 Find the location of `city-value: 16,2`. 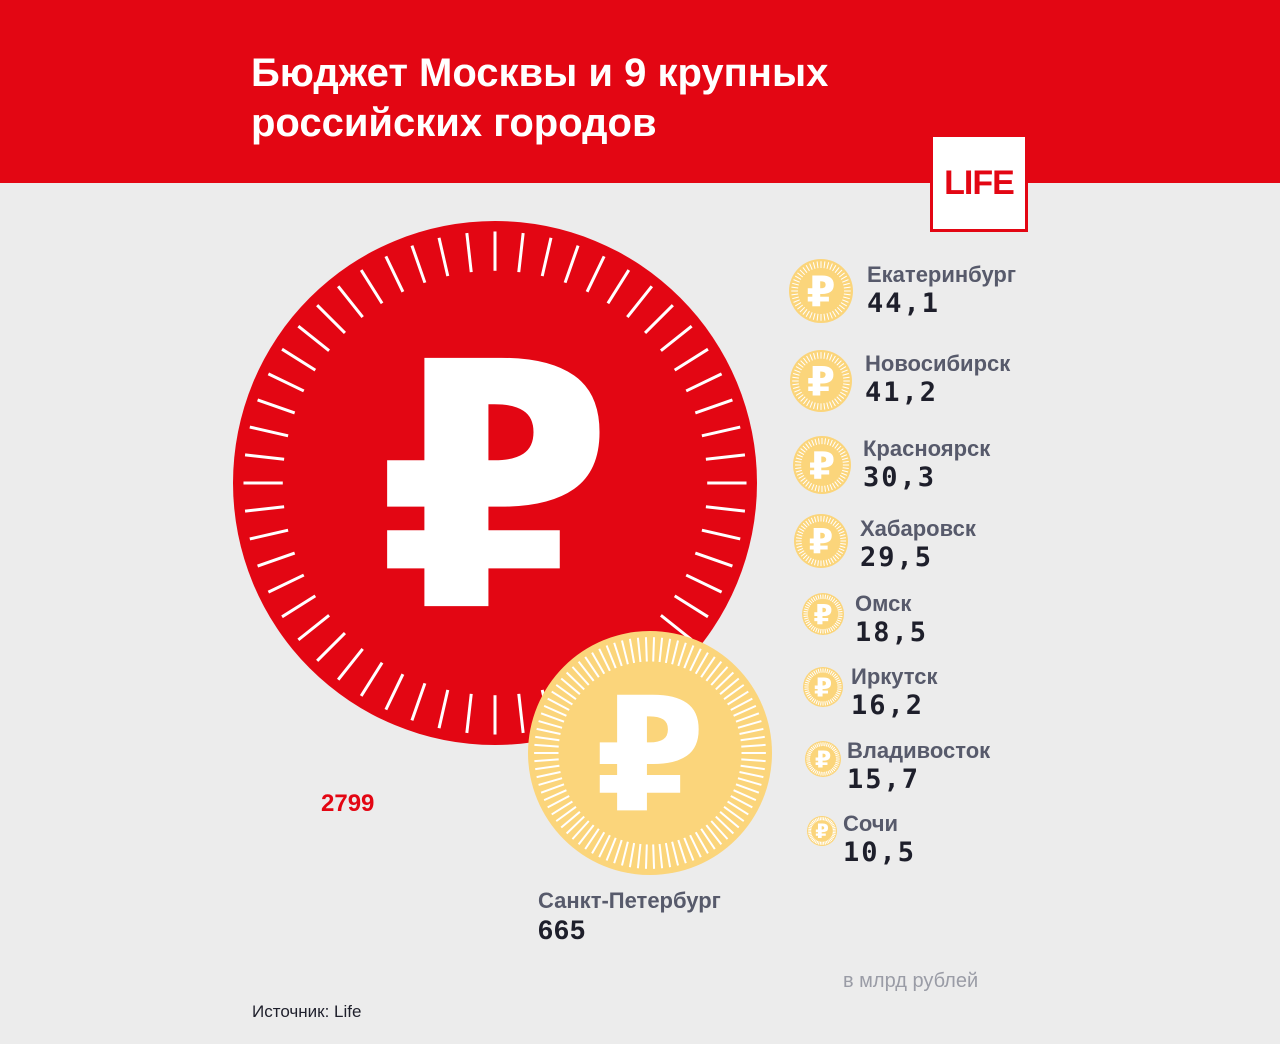

city-value: 16,2 is located at coordinates (888, 705).